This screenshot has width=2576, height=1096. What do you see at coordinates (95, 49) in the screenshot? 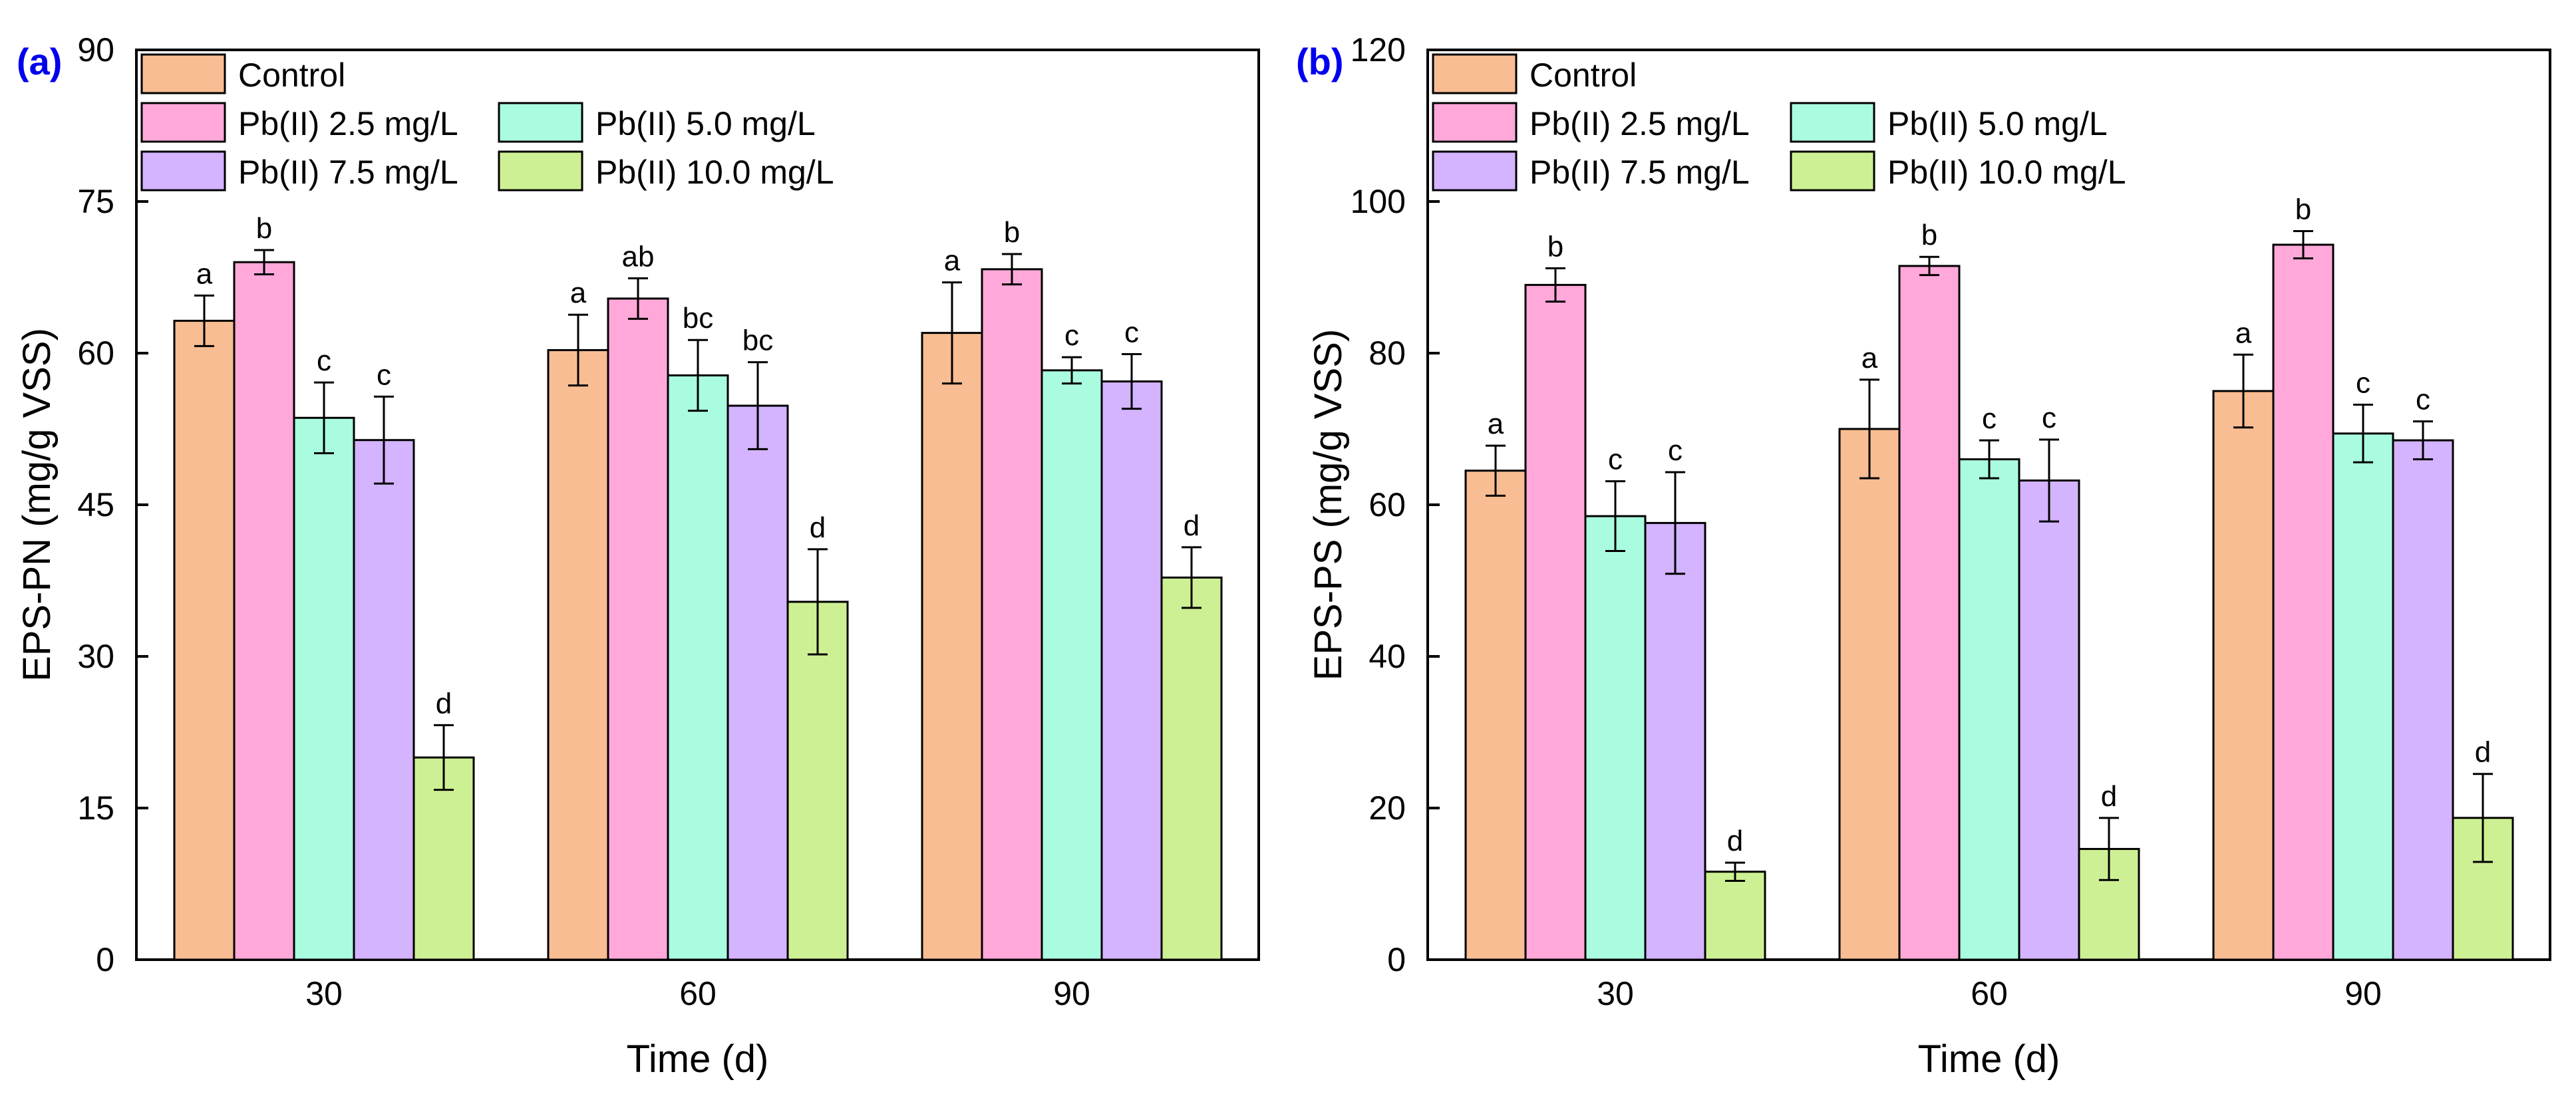
I see `y-tick-label: 90` at bounding box center [95, 49].